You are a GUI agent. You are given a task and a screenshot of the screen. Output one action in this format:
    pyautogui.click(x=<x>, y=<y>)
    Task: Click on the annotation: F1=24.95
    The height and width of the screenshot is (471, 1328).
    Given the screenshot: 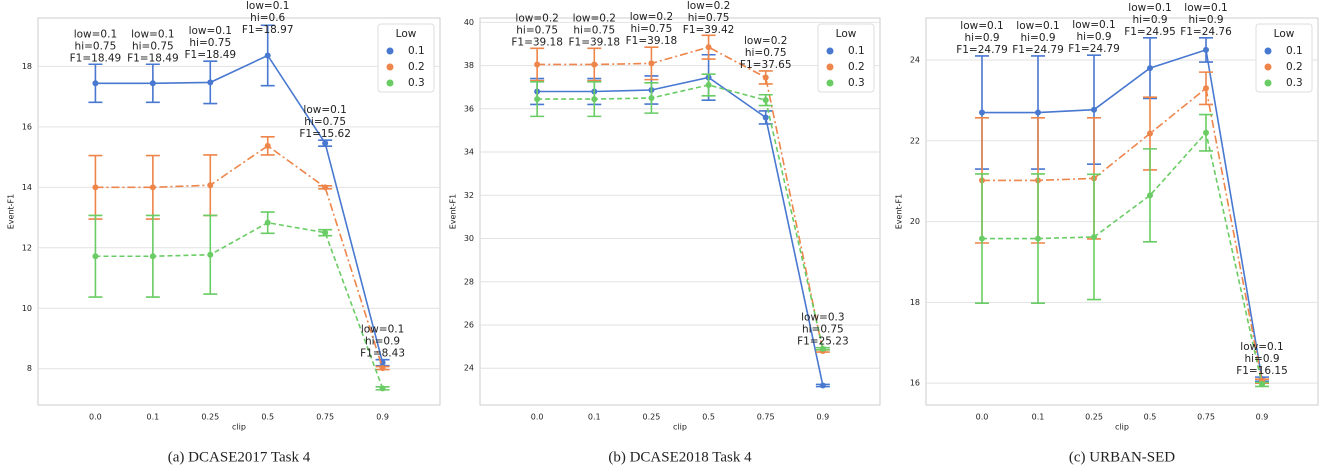 What is the action you would take?
    pyautogui.click(x=1150, y=32)
    